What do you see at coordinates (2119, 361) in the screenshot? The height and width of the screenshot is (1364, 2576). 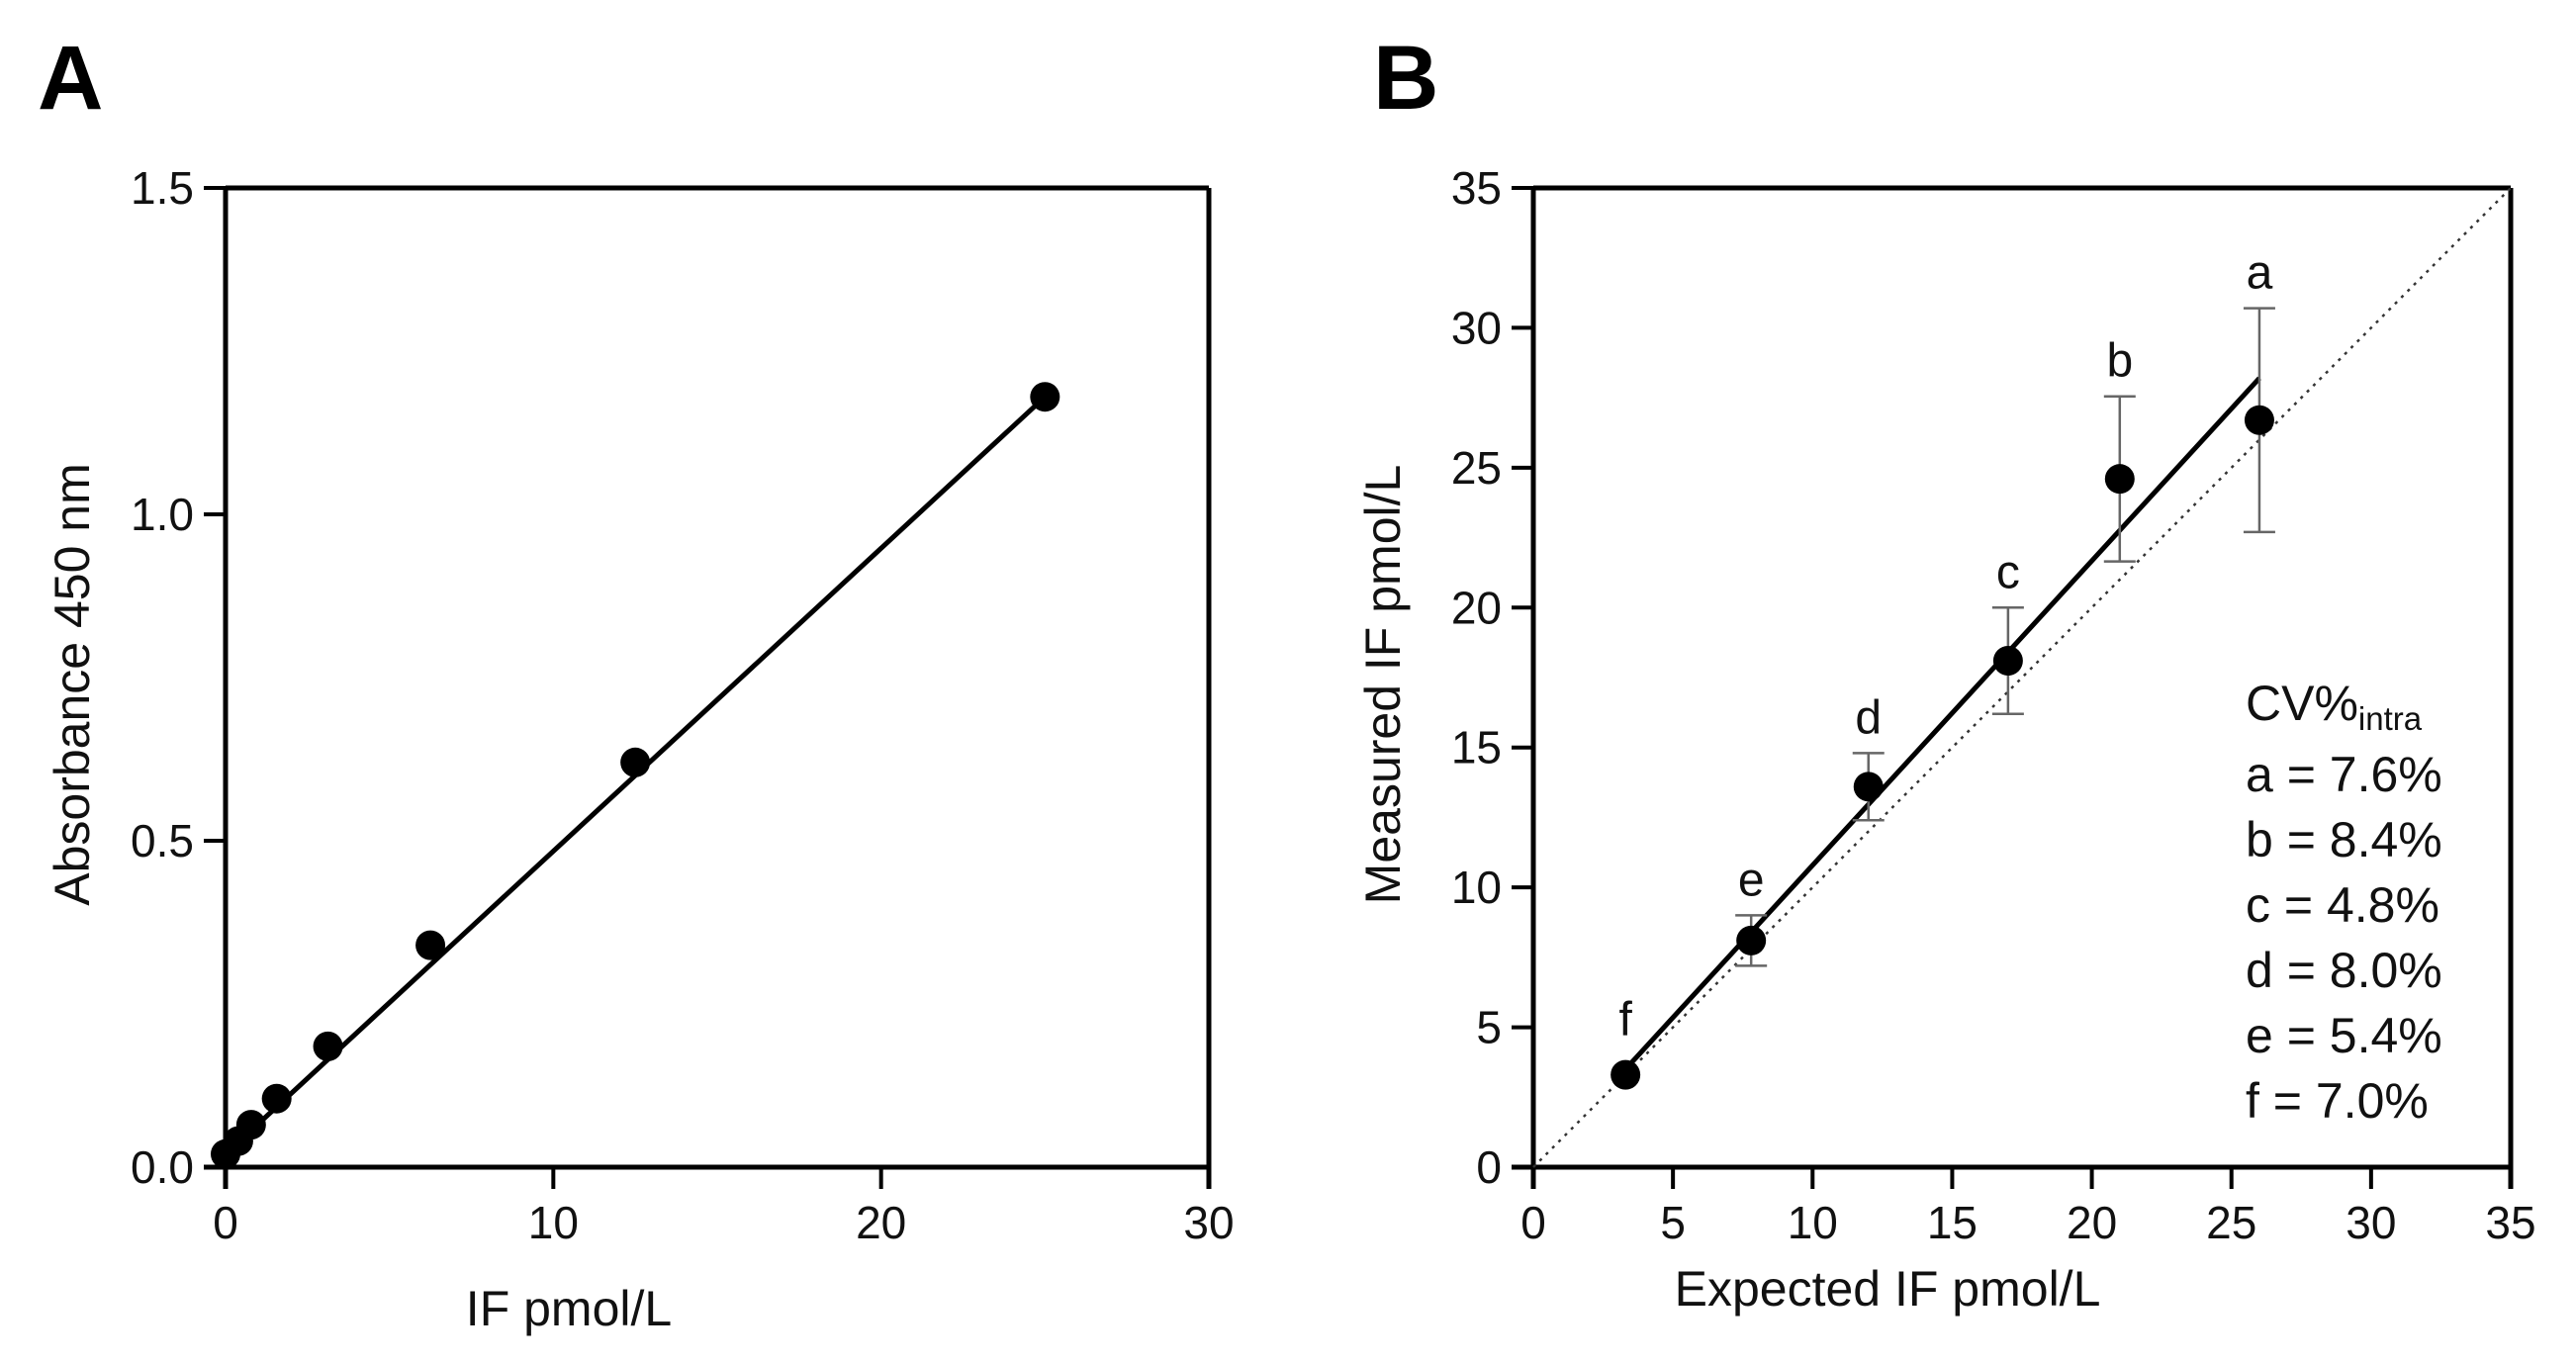 I see `point-label: b` at bounding box center [2119, 361].